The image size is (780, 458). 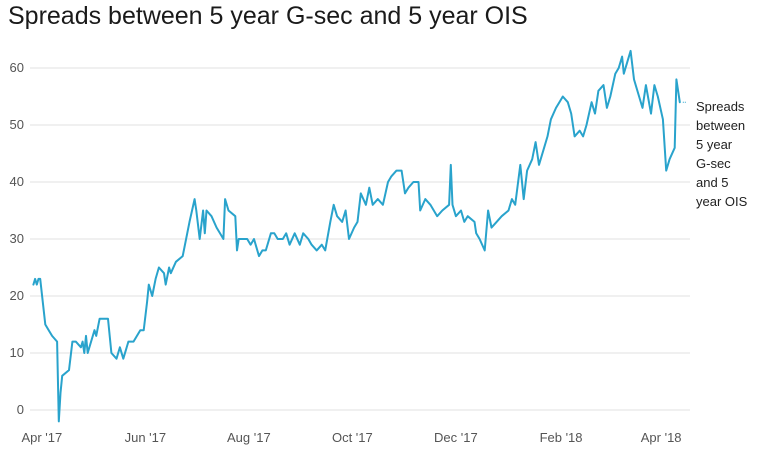 I want to click on legend-label-line: 5 year, so click(x=714, y=144).